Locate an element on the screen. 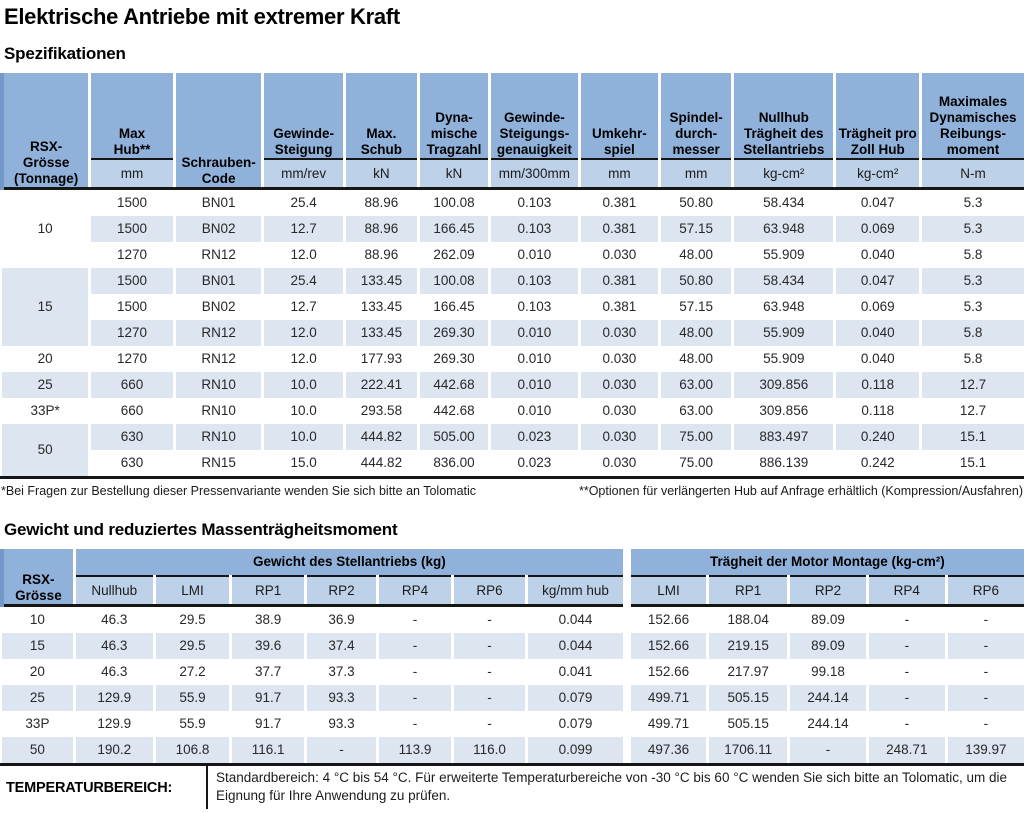 The height and width of the screenshot is (813, 1024). spec-data-cell: RN10 is located at coordinates (217, 411).